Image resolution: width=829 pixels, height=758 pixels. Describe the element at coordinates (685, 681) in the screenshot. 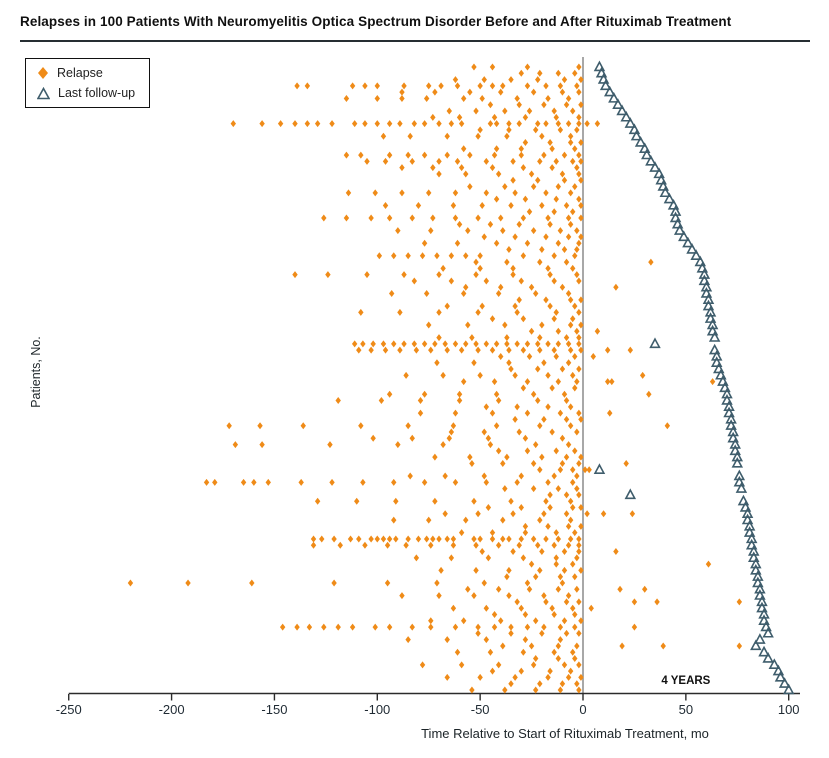

I see `four-years-annotation: 4 YEARS` at that location.